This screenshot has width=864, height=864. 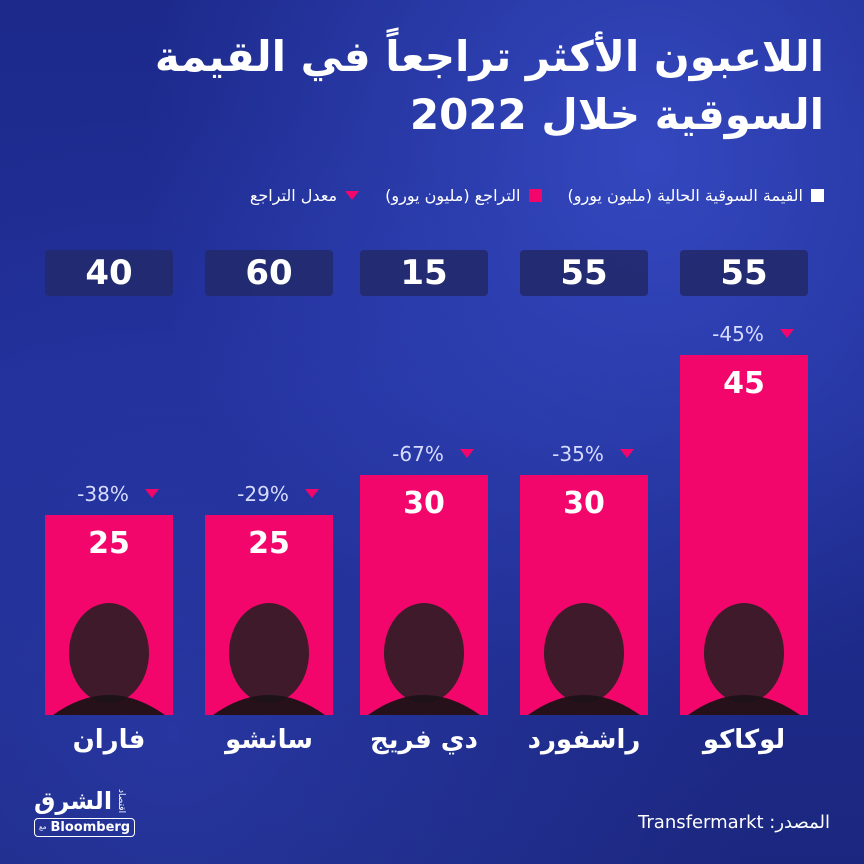 What do you see at coordinates (743, 740) in the screenshot?
I see `player-name-label: لوكاكو` at bounding box center [743, 740].